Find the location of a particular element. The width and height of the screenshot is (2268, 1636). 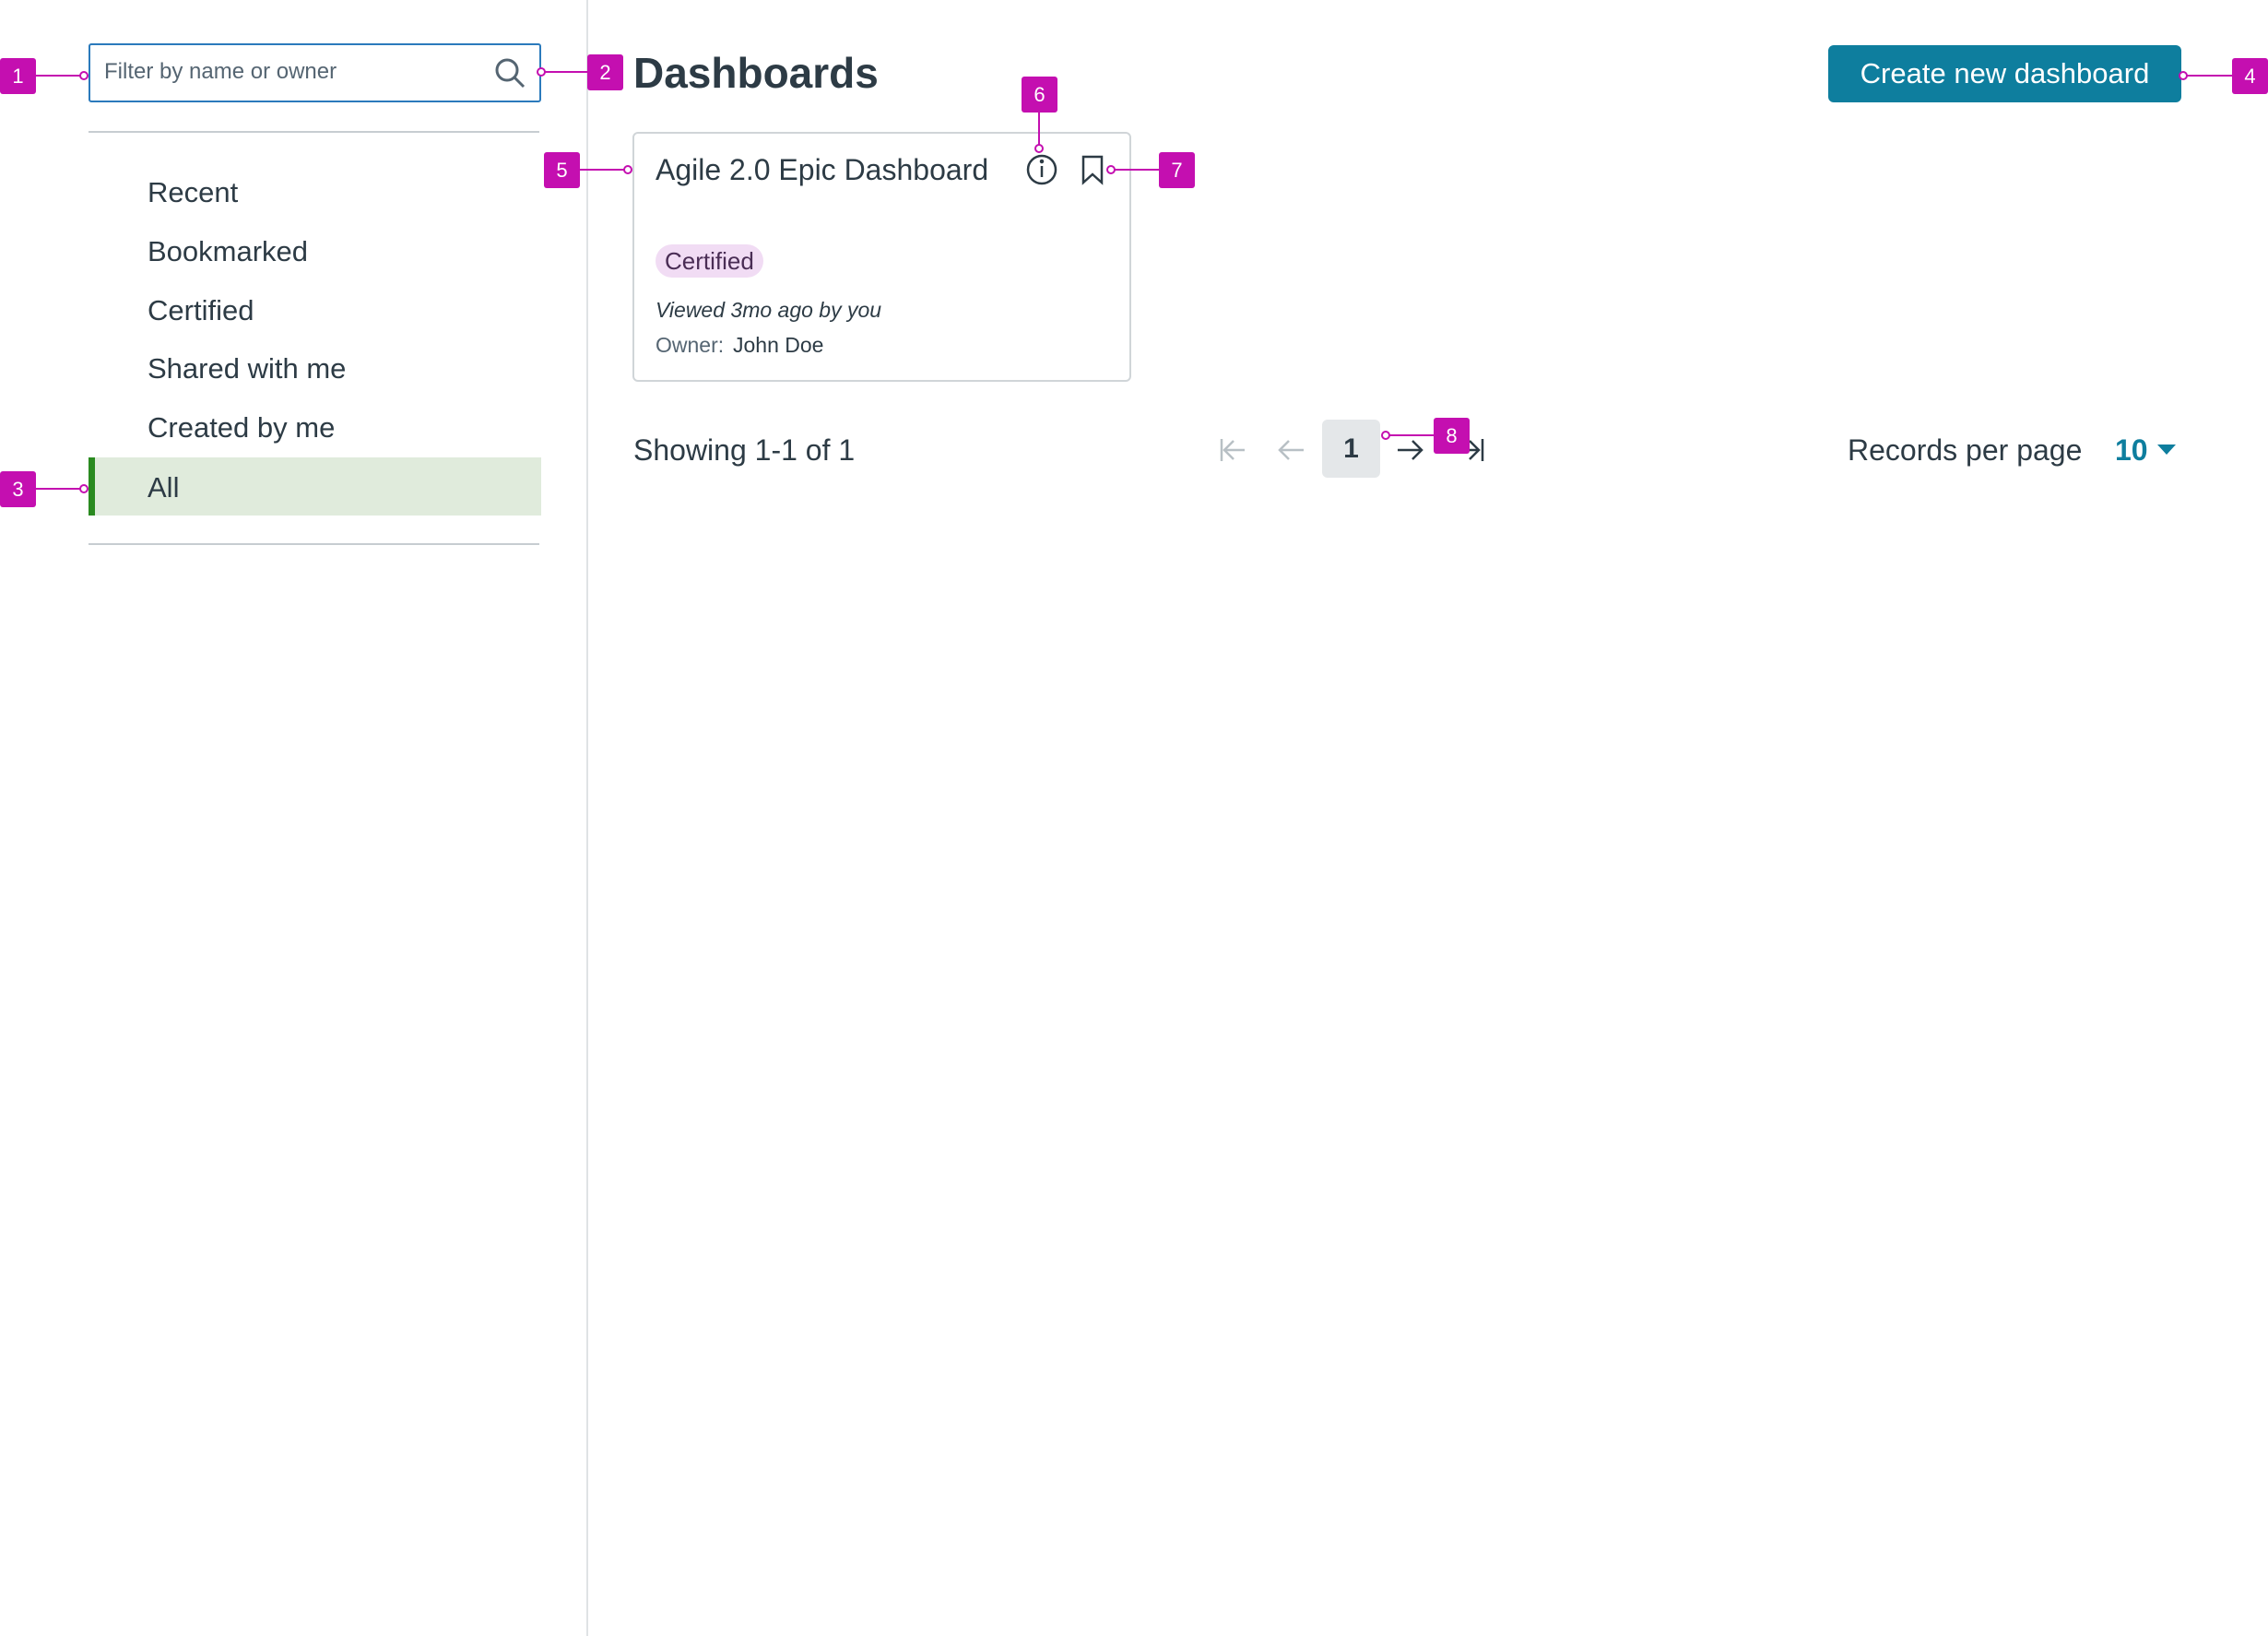

card-owner-label: Owner: is located at coordinates (690, 345).